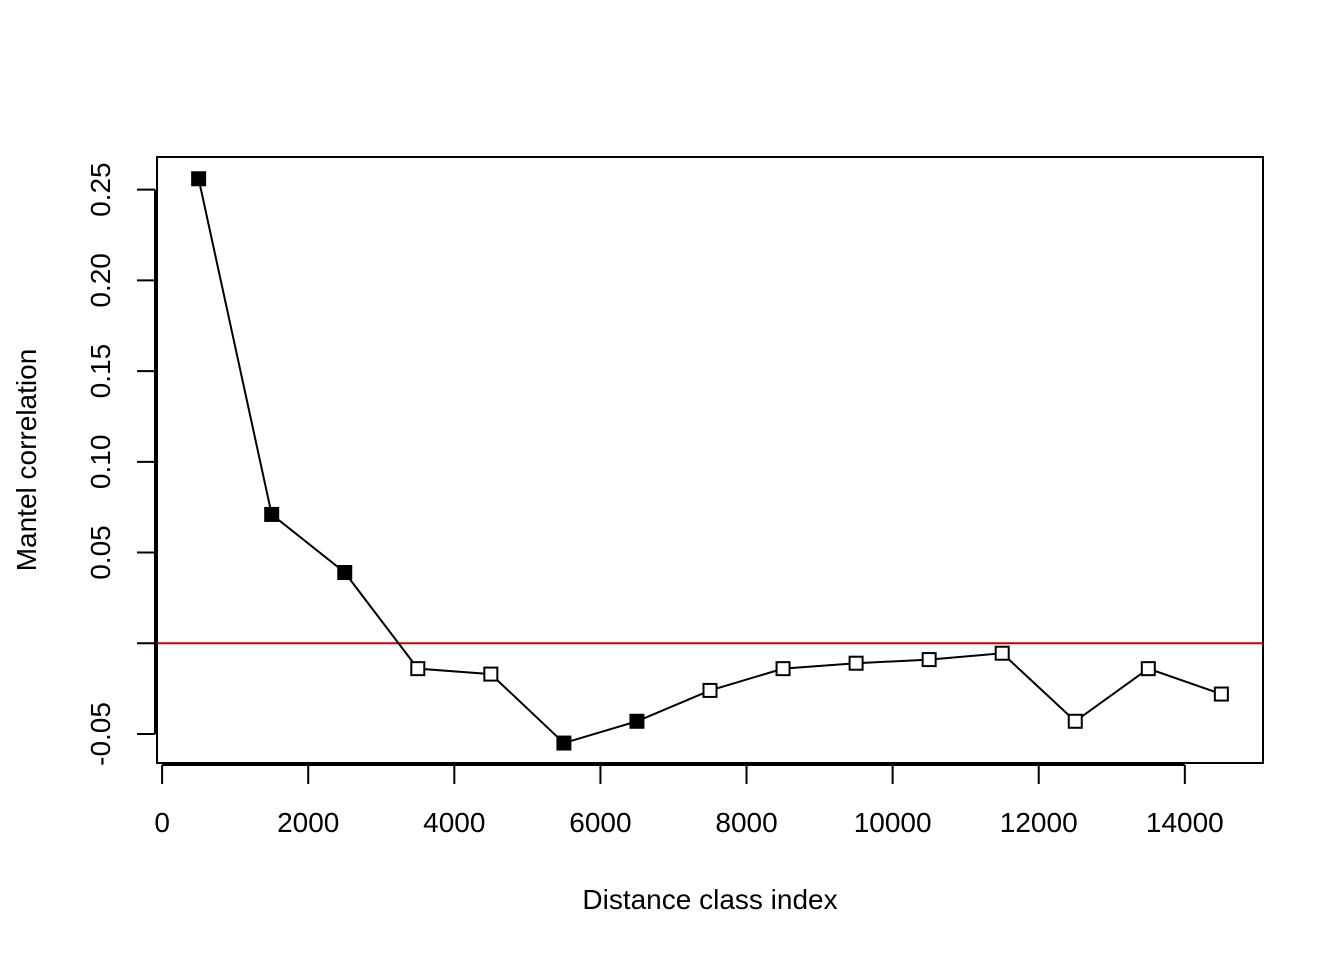  I want to click on y-axis: -0.05 0.05 0.10 0.15 0.20 0.25, so click(120, 464).